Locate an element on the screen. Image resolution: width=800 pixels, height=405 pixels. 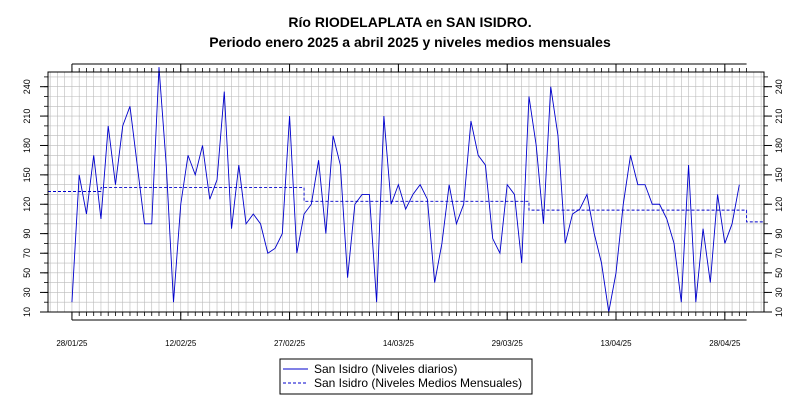
xtick-label: 29/03/25 is located at coordinates (508, 343).